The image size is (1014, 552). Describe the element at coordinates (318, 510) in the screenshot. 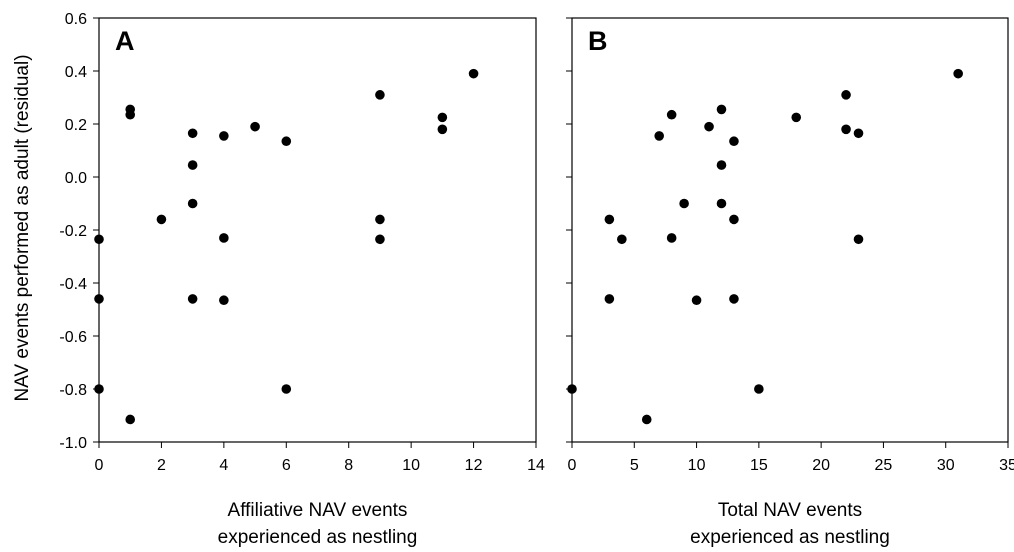

I see `panel-a-x-title-line-1: Affiliative NAV events` at that location.